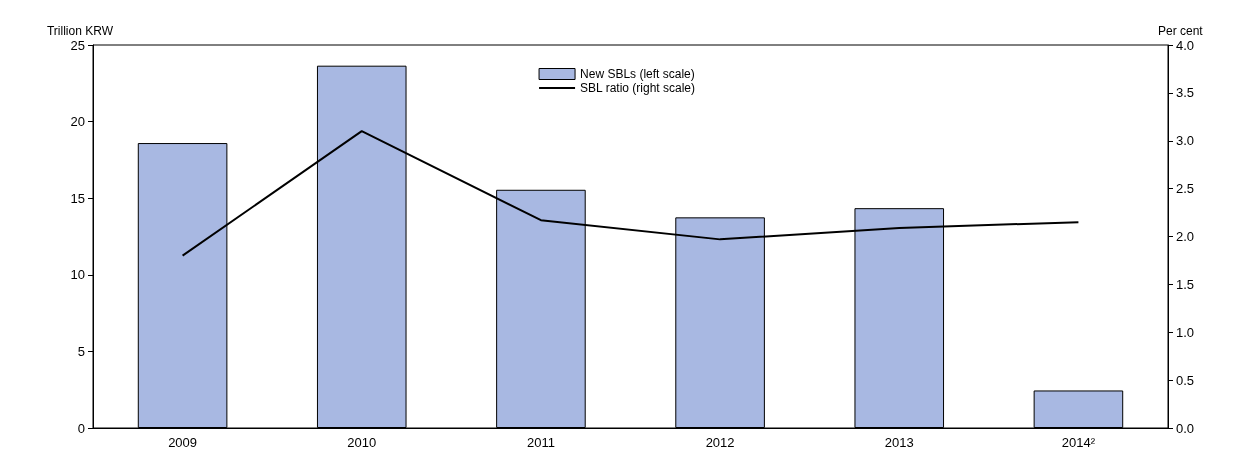  Describe the element at coordinates (81, 351) in the screenshot. I see `y-tick-label: 5` at that location.